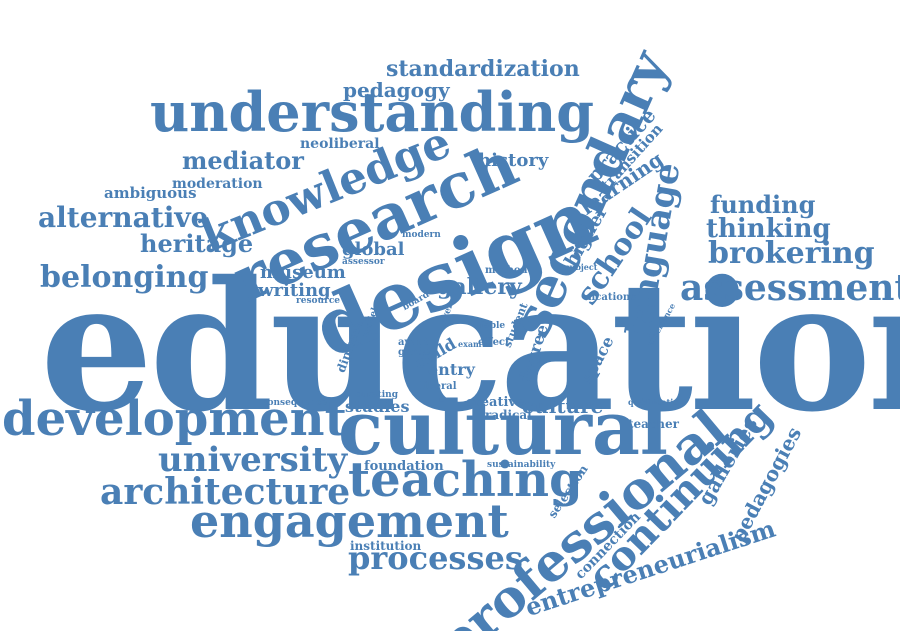  Describe the element at coordinates (404, 466) in the screenshot. I see `word-foundation: foundation` at that location.